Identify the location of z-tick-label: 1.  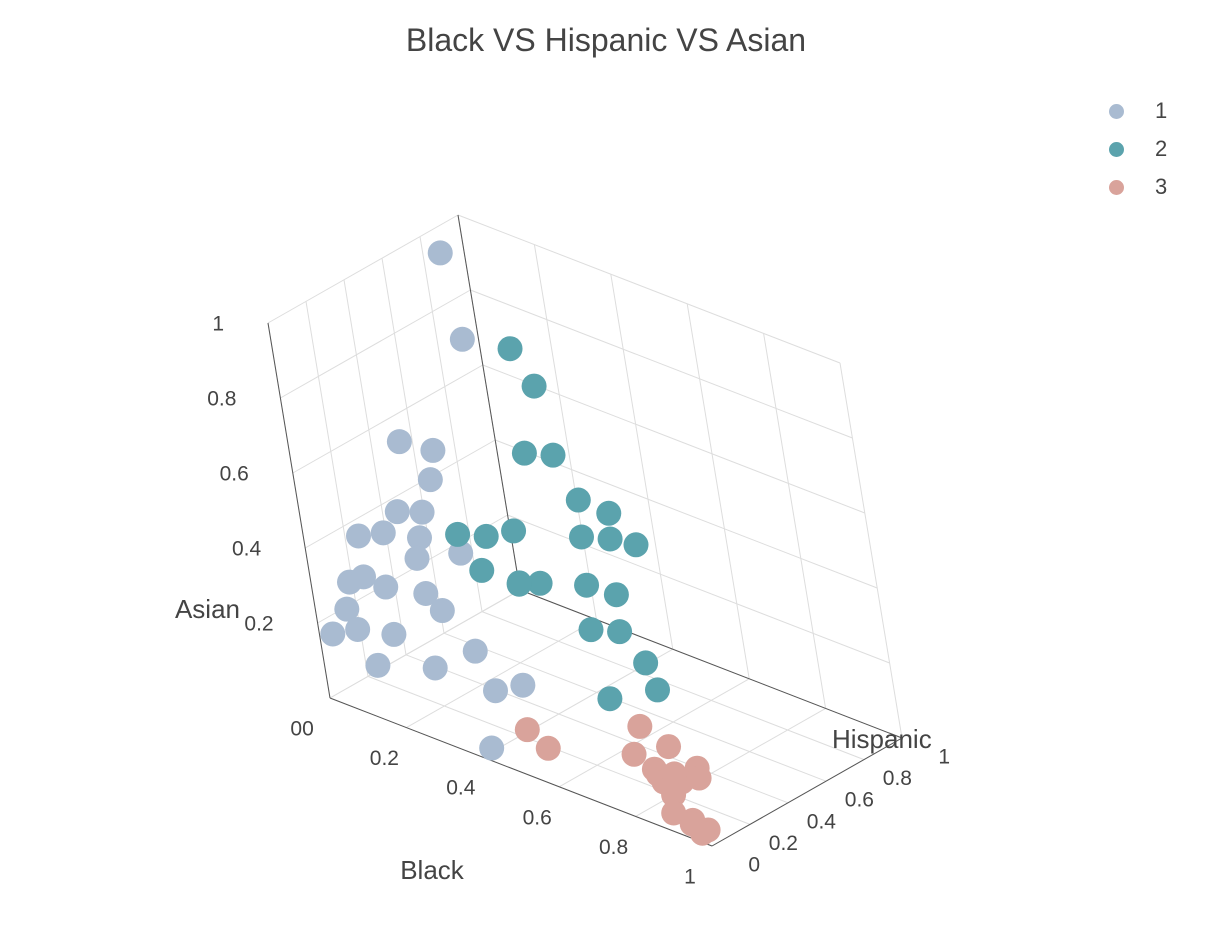
(218, 324).